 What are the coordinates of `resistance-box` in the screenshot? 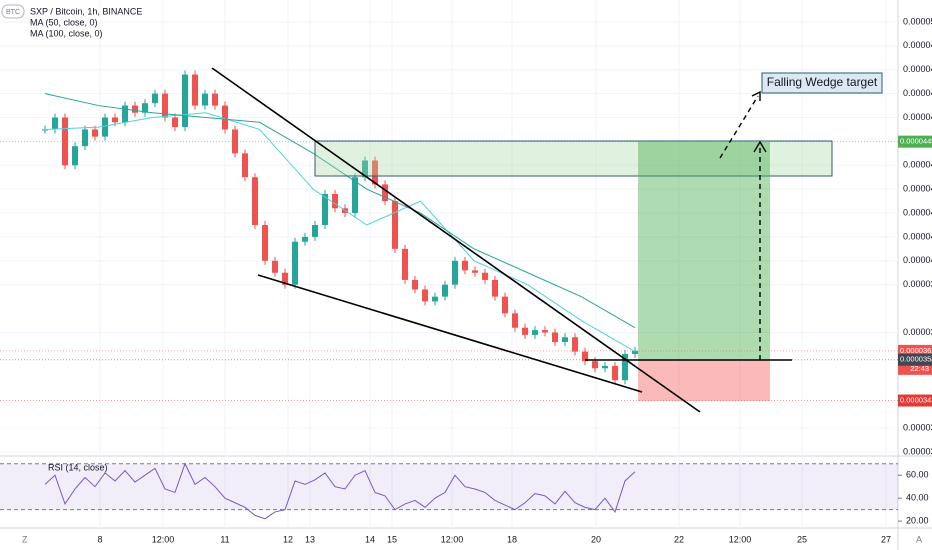 It's located at (573, 158).